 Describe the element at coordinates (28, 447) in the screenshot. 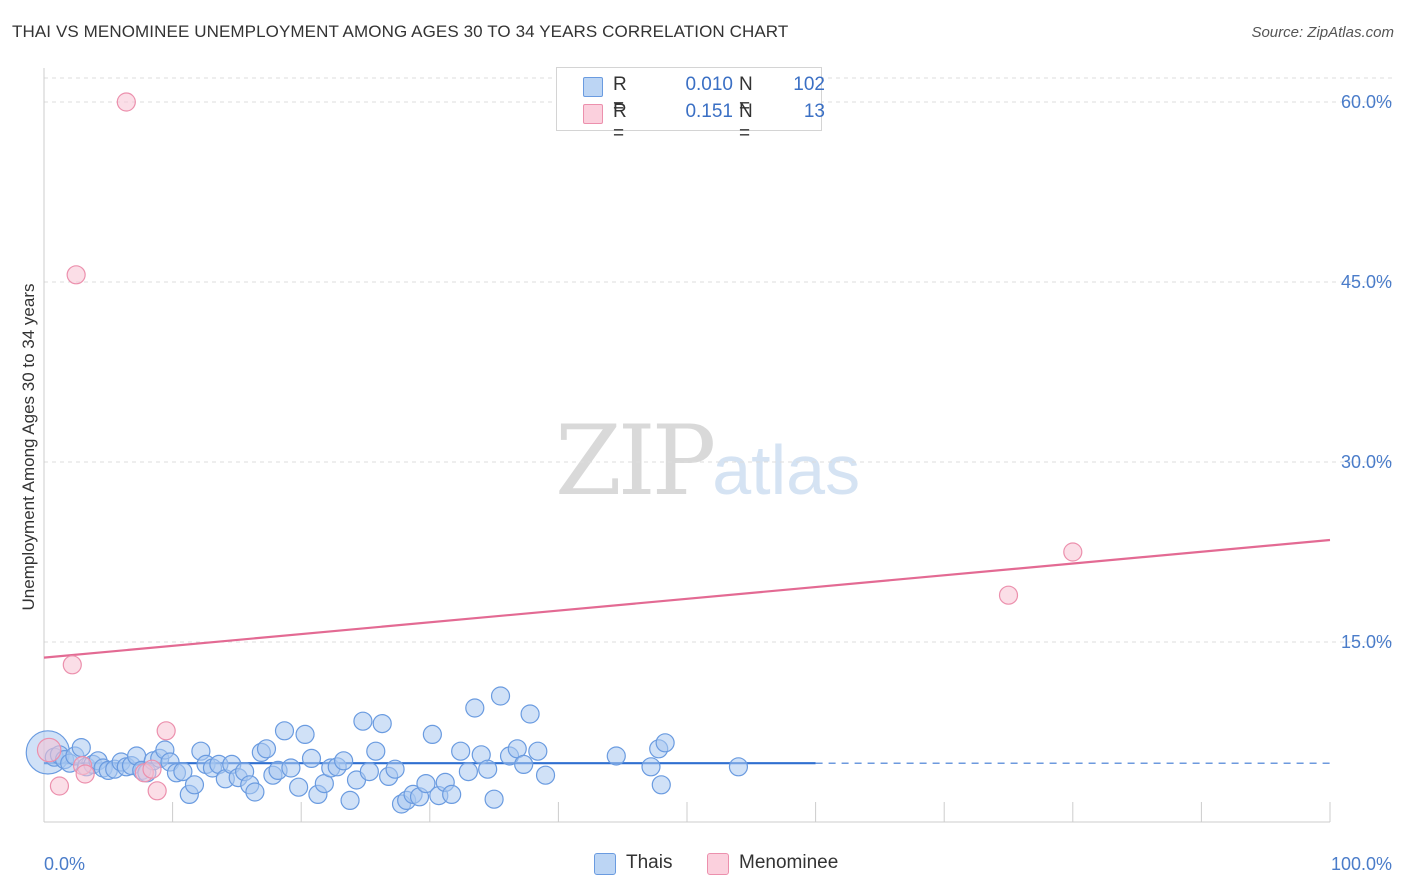

I see `y-axis-label: Unemployment Among Ages 30 to 34 years` at that location.